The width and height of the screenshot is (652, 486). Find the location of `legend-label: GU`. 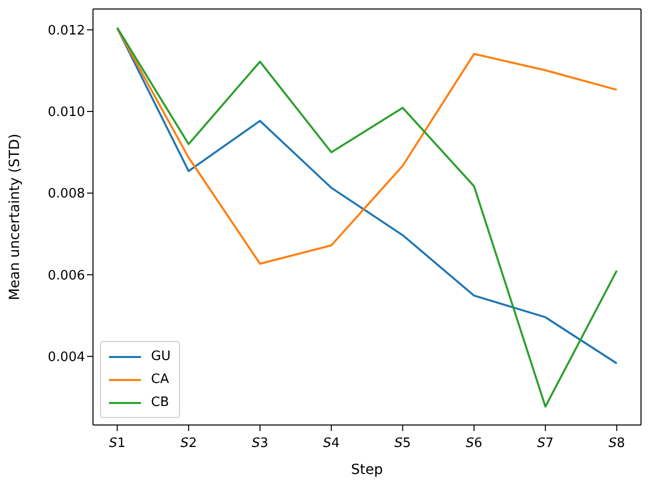

legend-label: GU is located at coordinates (161, 356).